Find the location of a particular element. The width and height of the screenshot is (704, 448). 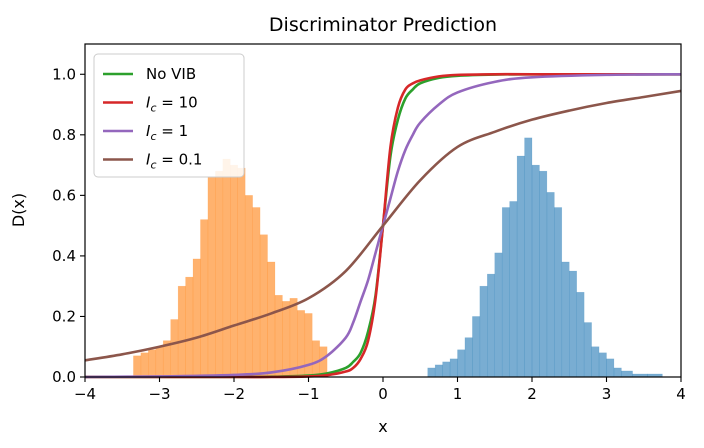

legend-label-3: Ic = 0.1 is located at coordinates (174, 161).